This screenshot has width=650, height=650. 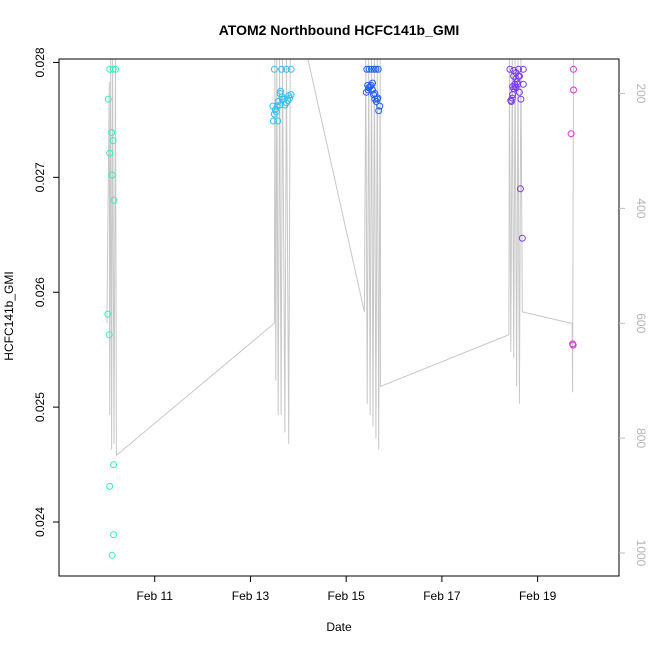 I want to click on x-axis-label: Date, so click(x=339, y=627).